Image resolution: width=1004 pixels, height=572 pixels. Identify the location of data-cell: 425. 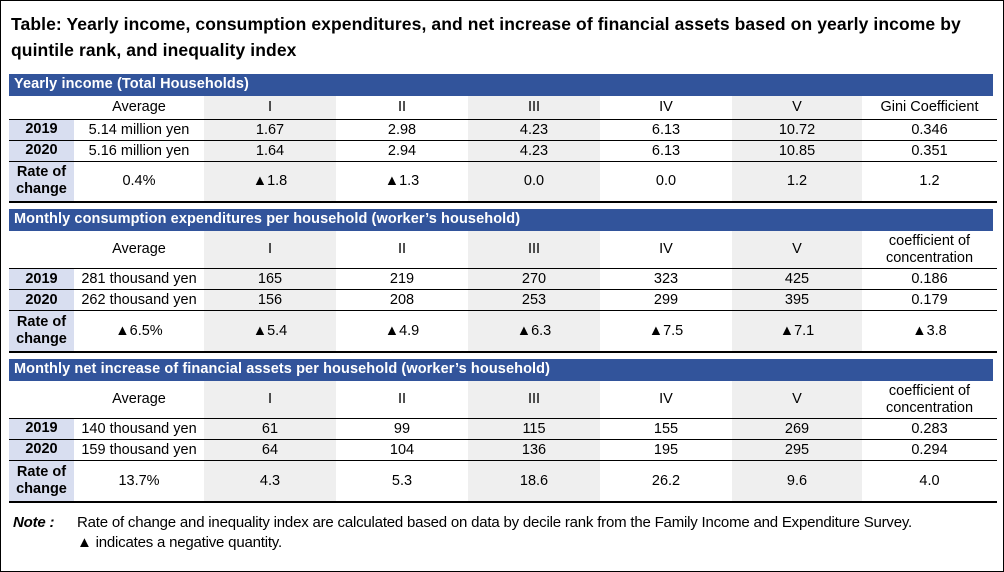
(797, 279).